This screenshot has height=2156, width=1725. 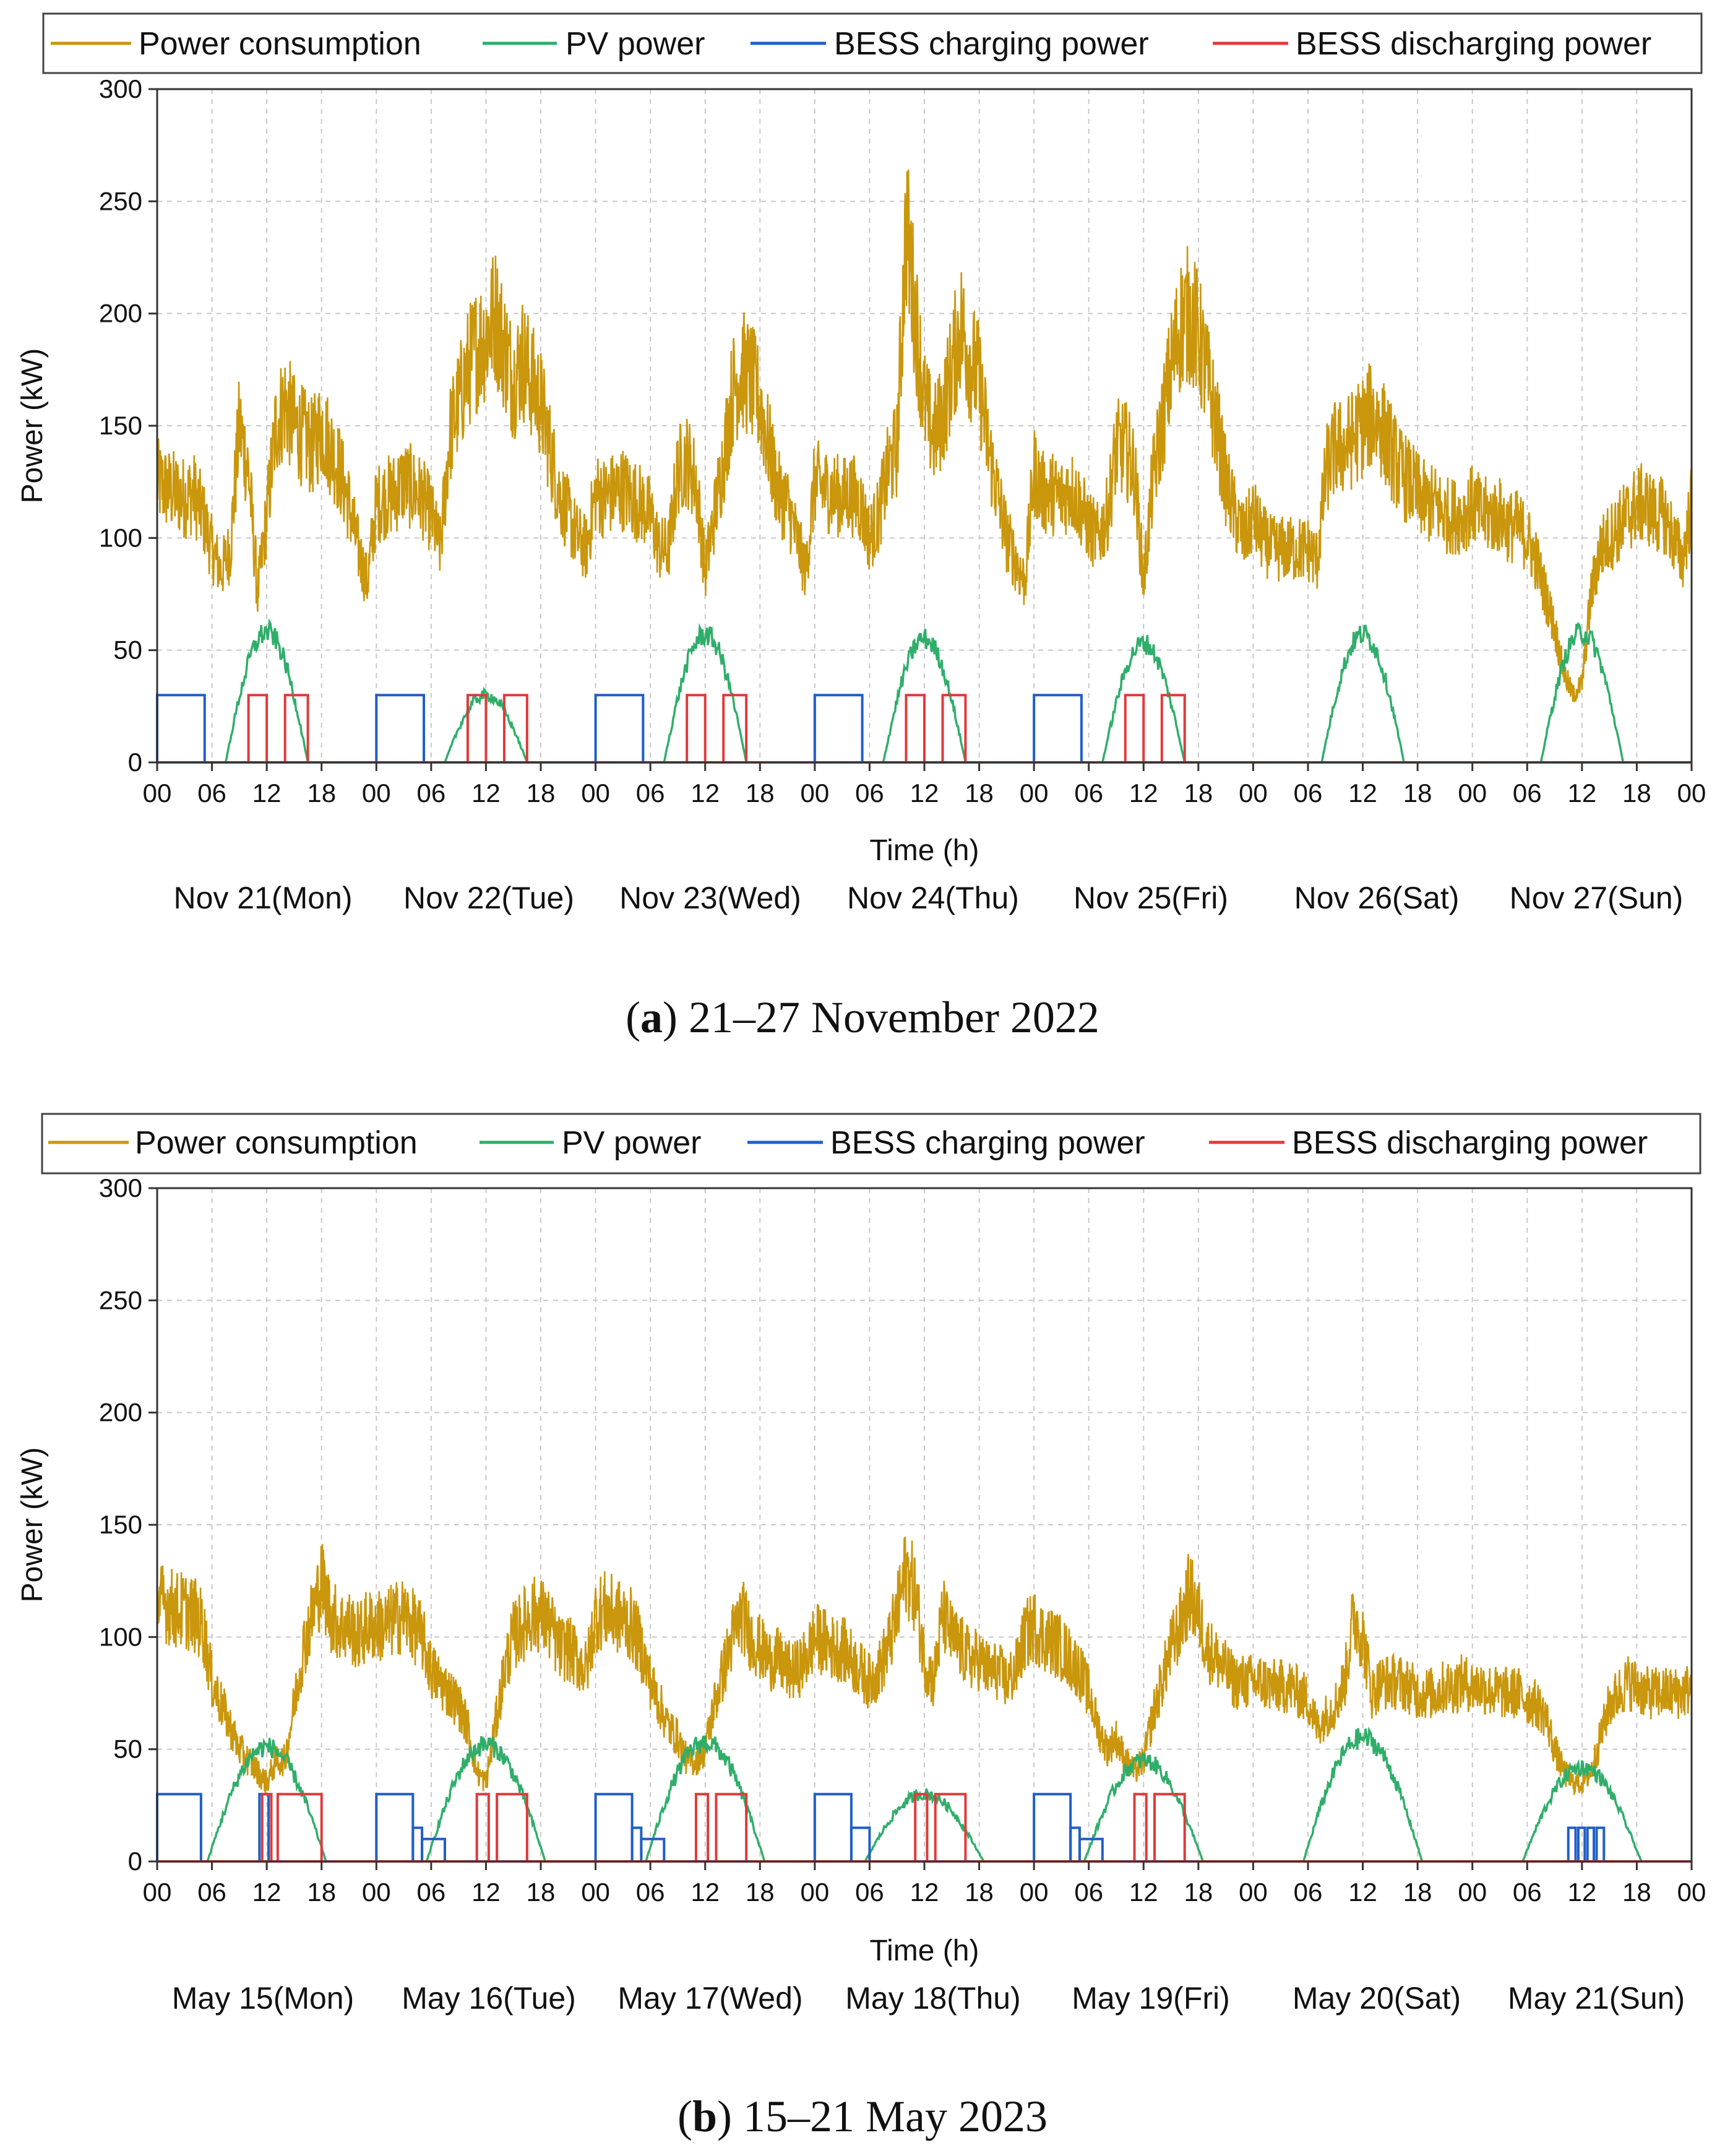 I want to click on y-tick-label: 150, so click(x=121, y=1524).